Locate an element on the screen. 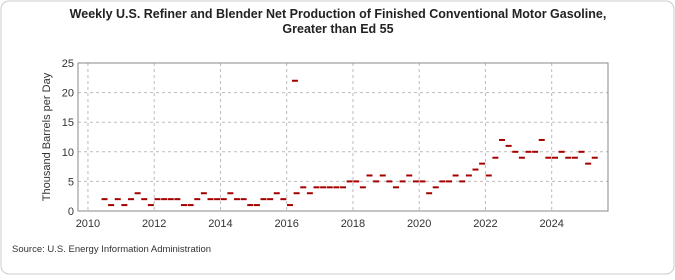 This screenshot has height=280, width=675. x-tick-label: 2018 is located at coordinates (353, 224).